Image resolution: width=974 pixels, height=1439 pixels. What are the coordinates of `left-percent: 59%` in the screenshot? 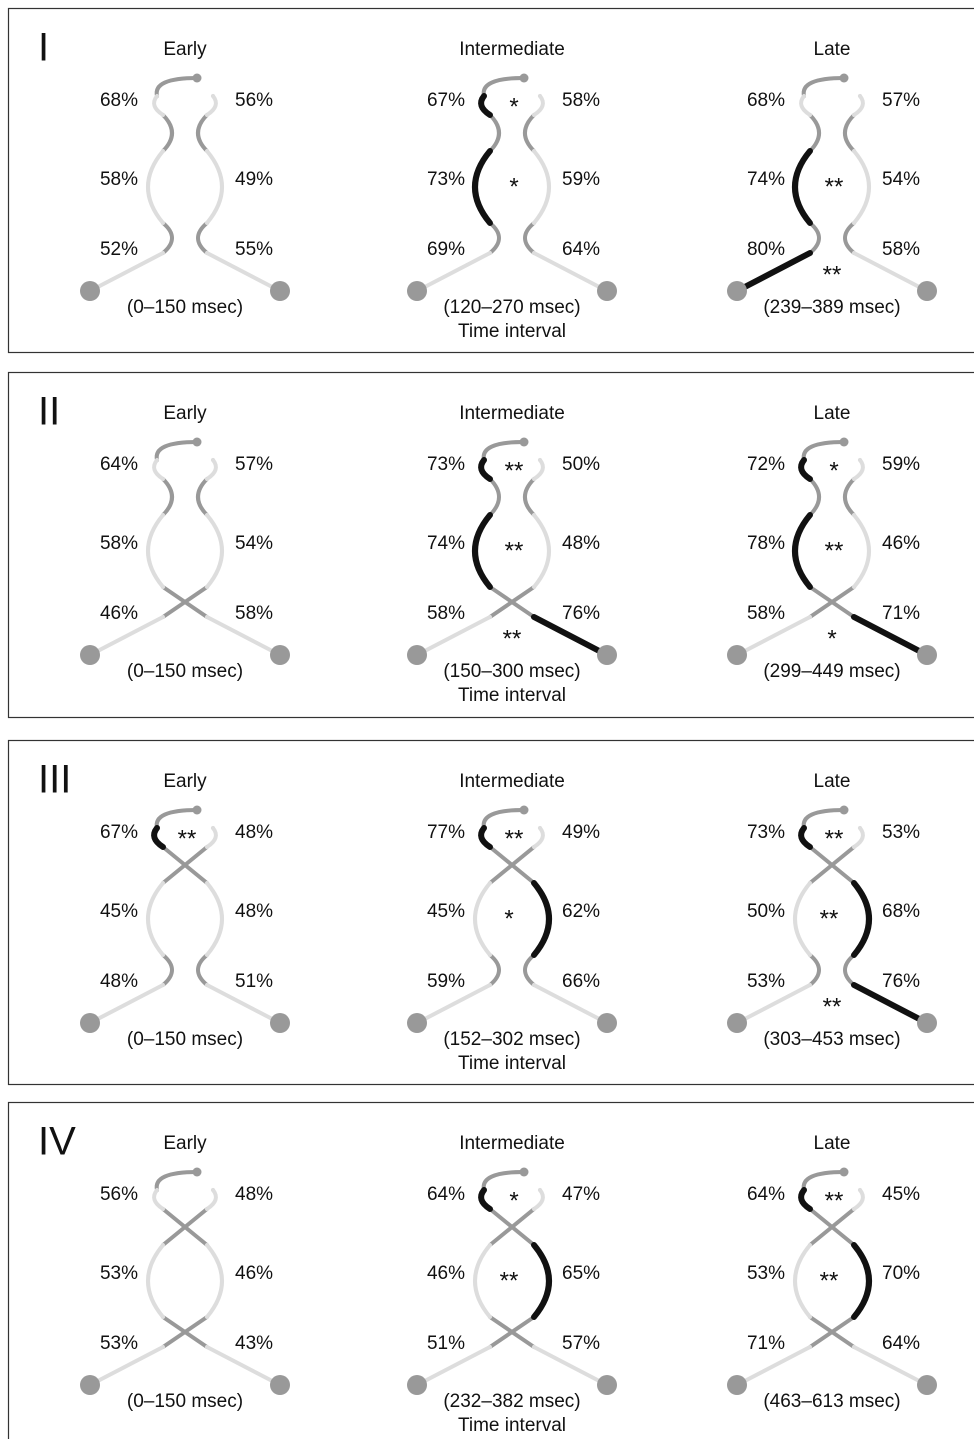 It's located at (446, 981).